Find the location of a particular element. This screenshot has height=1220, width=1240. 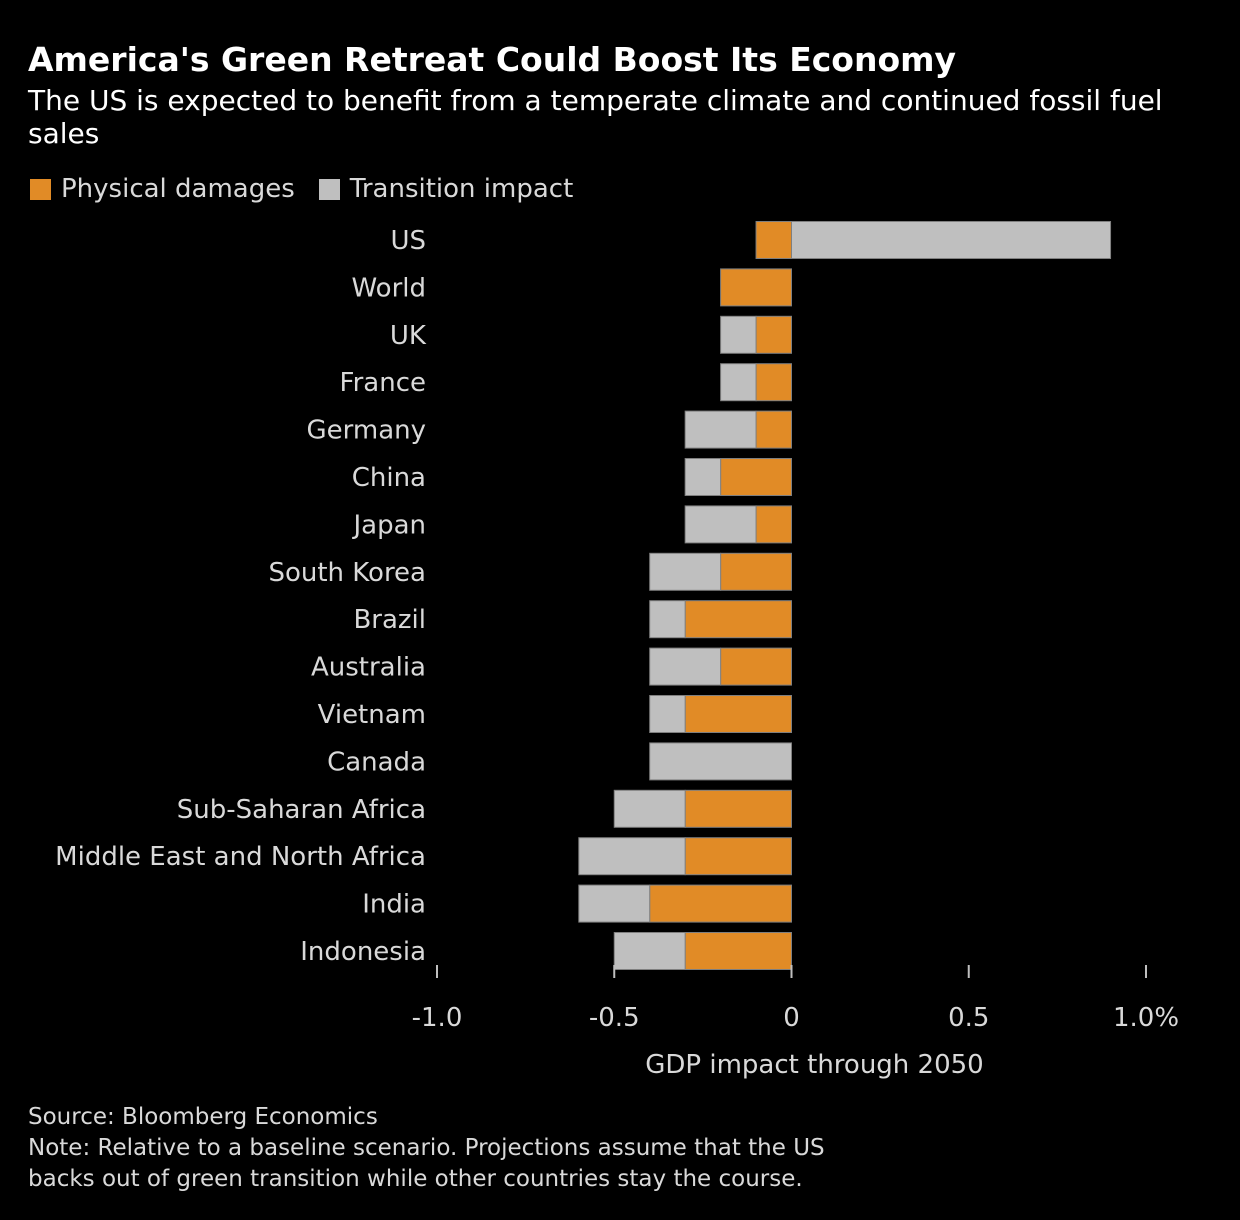

category-label-south-korea: South Korea is located at coordinates (347, 573).